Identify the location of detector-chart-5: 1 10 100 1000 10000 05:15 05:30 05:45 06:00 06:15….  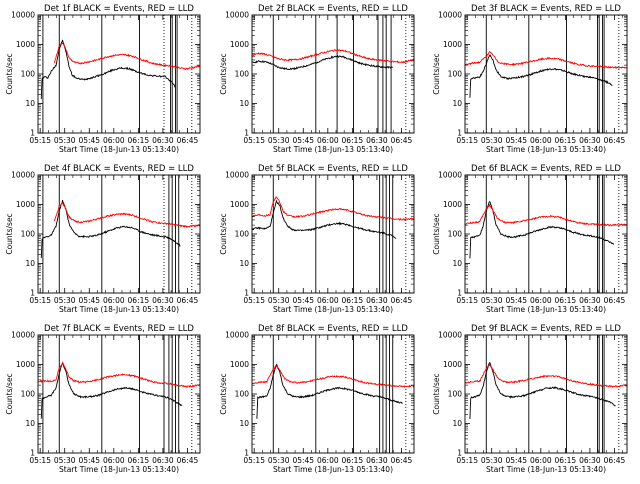
(317, 239).